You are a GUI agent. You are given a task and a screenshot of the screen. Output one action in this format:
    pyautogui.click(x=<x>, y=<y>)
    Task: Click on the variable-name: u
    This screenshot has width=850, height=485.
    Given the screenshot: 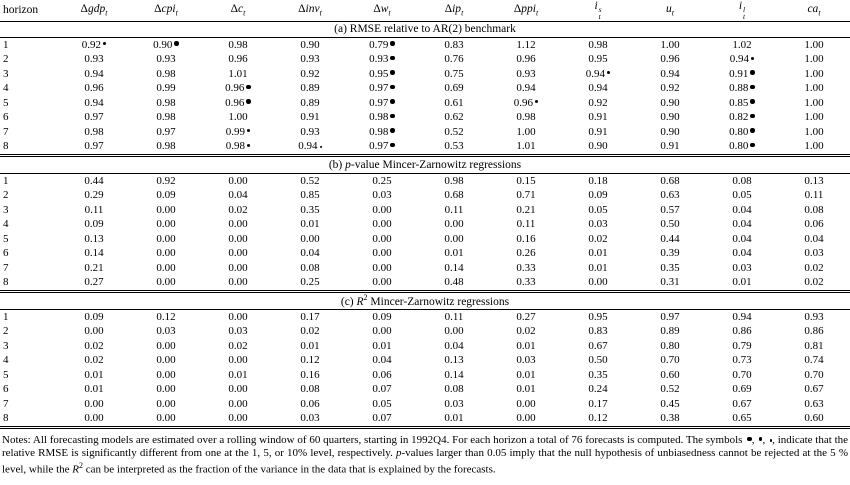 What is the action you would take?
    pyautogui.click(x=669, y=9)
    